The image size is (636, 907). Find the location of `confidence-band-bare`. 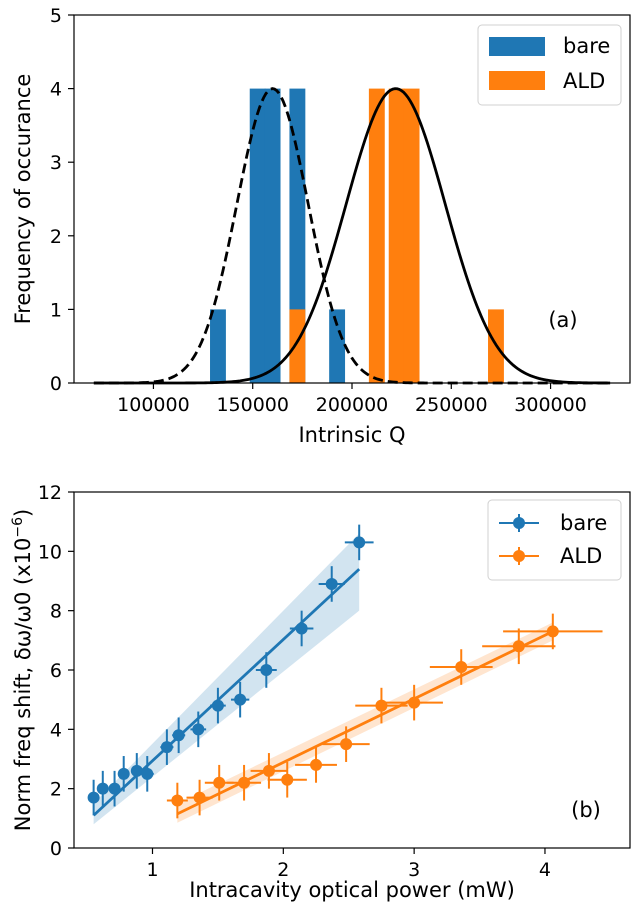

confidence-band-bare is located at coordinates (226, 679).